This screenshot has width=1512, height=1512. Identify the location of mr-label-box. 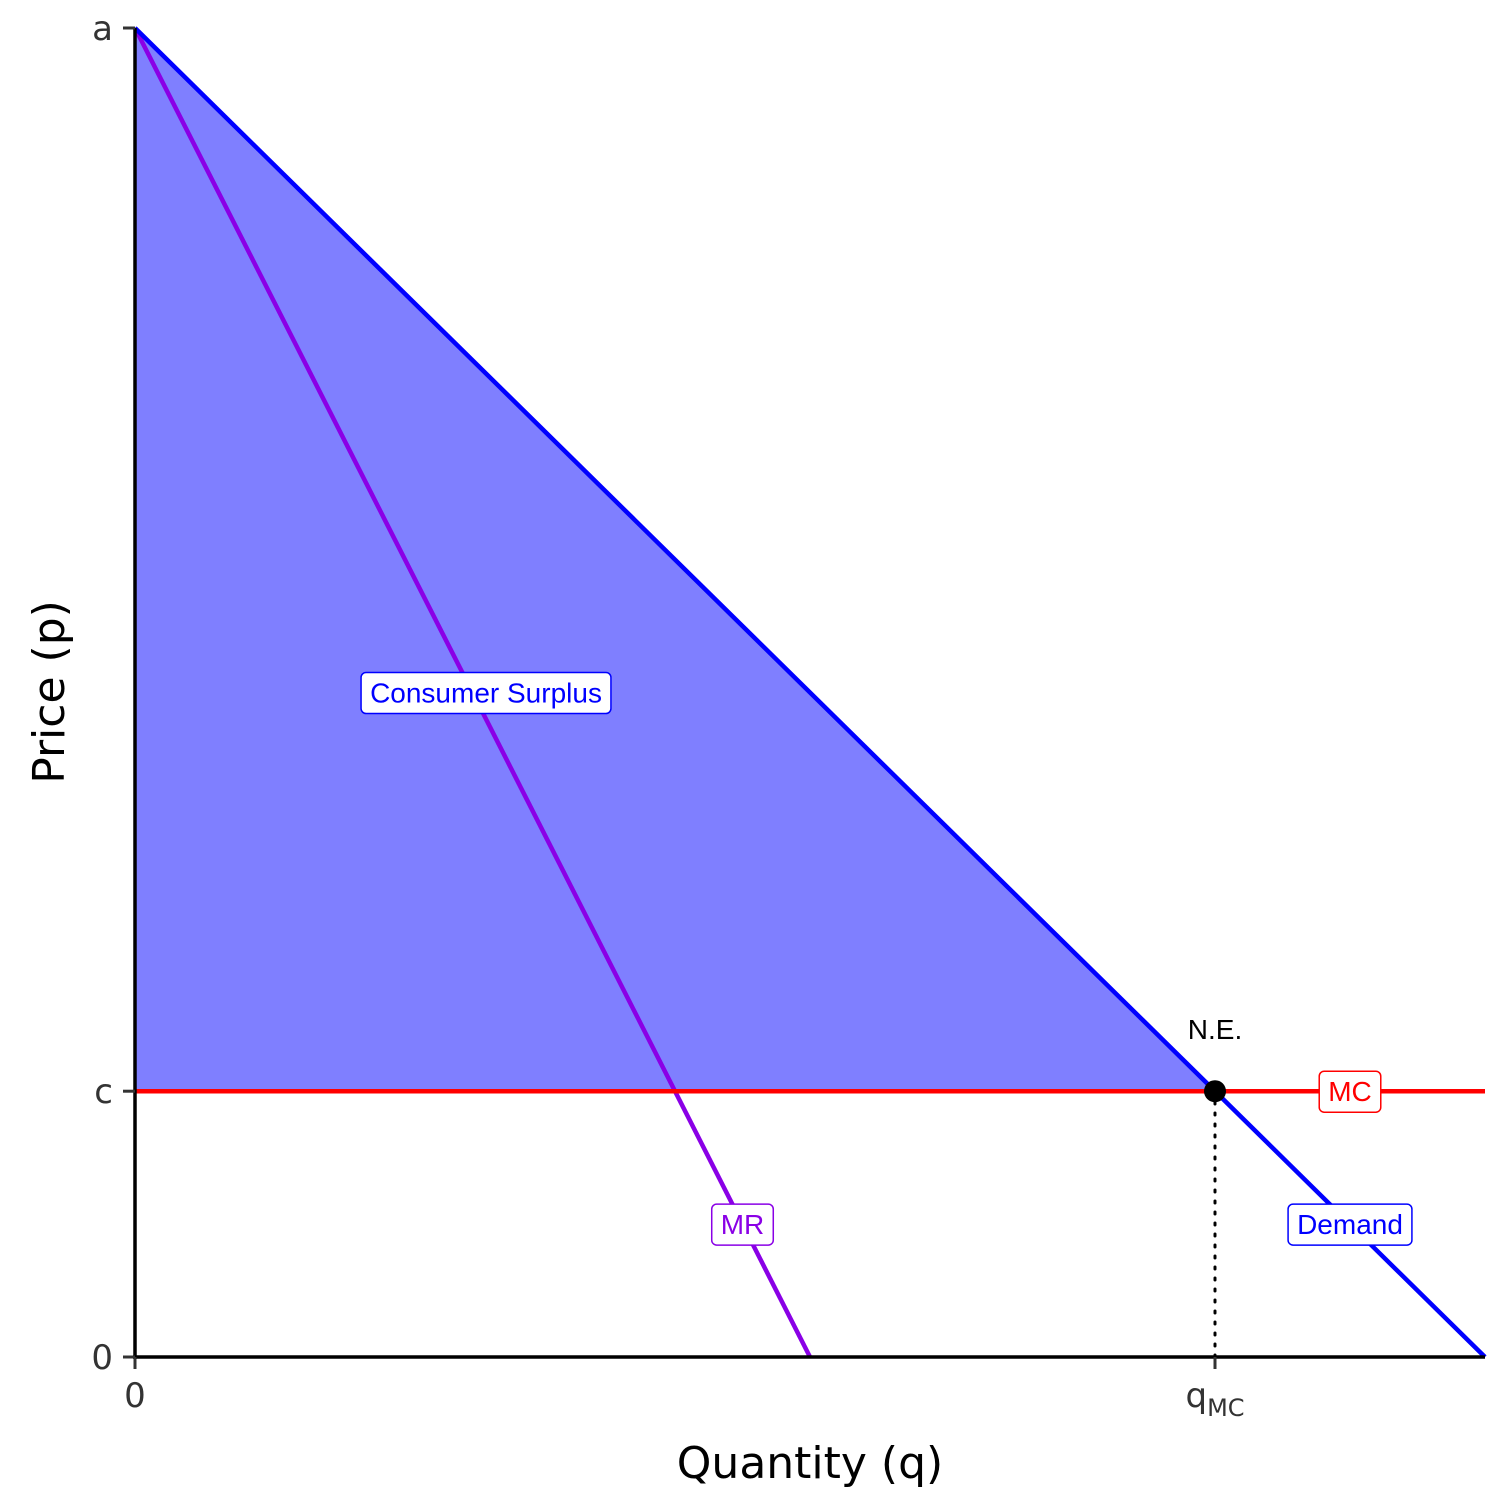
(742, 1224).